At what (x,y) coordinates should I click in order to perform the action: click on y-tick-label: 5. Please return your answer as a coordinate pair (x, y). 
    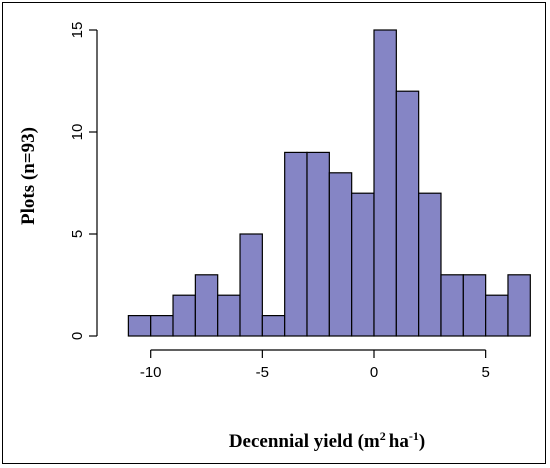
    Looking at the image, I should click on (77, 234).